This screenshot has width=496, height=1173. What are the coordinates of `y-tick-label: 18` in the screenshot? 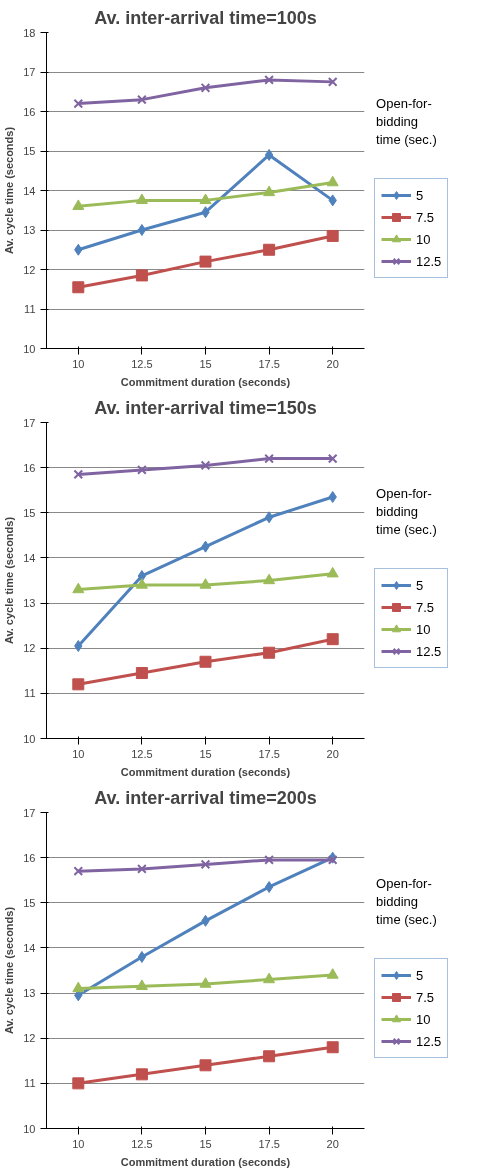 It's located at (29, 32).